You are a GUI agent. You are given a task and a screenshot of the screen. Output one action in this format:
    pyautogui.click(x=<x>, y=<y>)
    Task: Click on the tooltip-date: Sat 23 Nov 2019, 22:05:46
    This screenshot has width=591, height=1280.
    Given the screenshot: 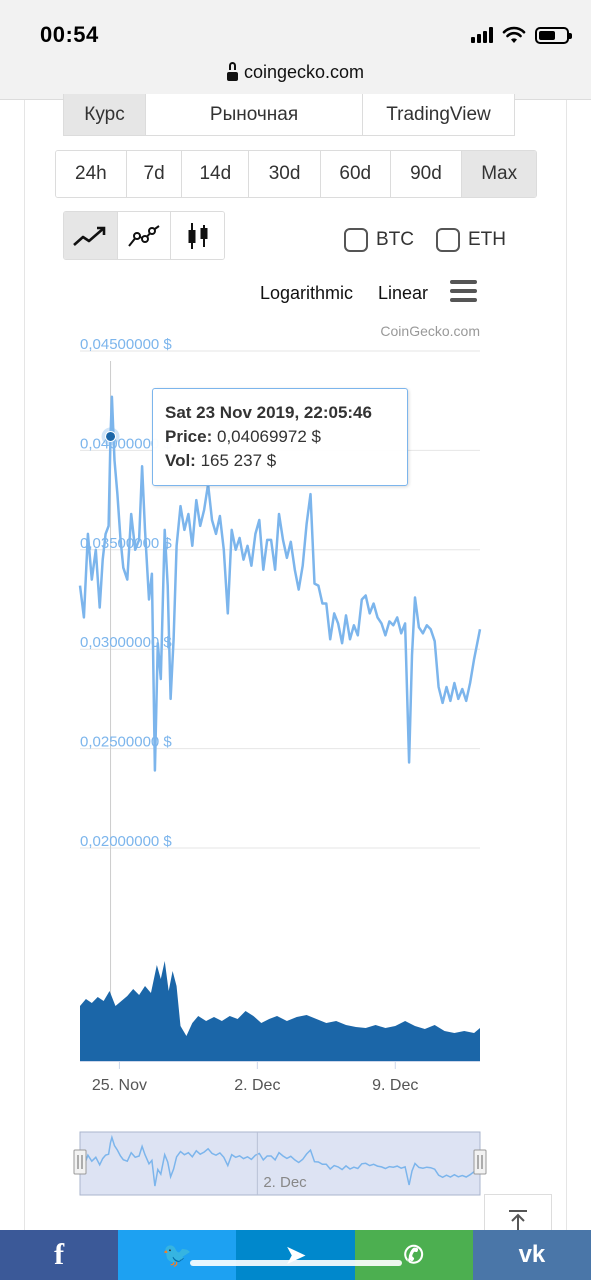 What is the action you would take?
    pyautogui.click(x=268, y=412)
    